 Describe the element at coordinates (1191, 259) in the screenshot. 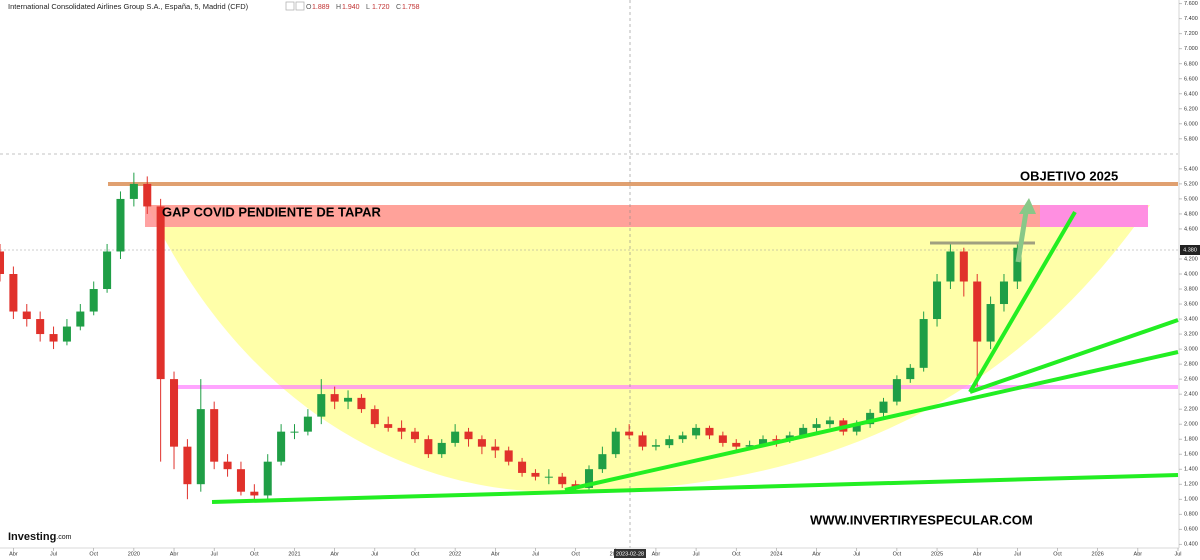

I see `y-tick-label: 4.200` at that location.